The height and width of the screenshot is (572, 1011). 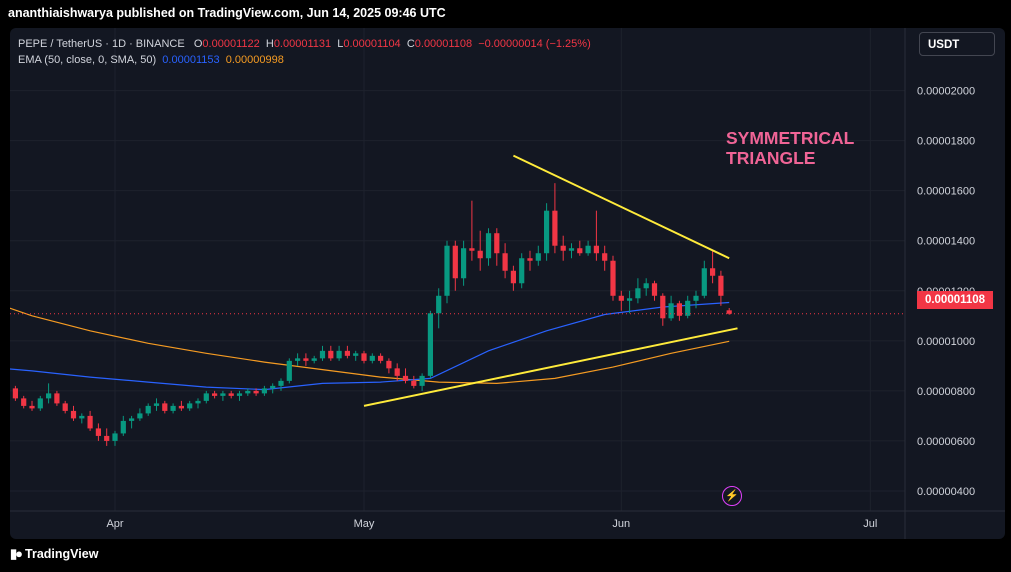 I want to click on y-tick-label: 0.00000600, so click(x=946, y=442).